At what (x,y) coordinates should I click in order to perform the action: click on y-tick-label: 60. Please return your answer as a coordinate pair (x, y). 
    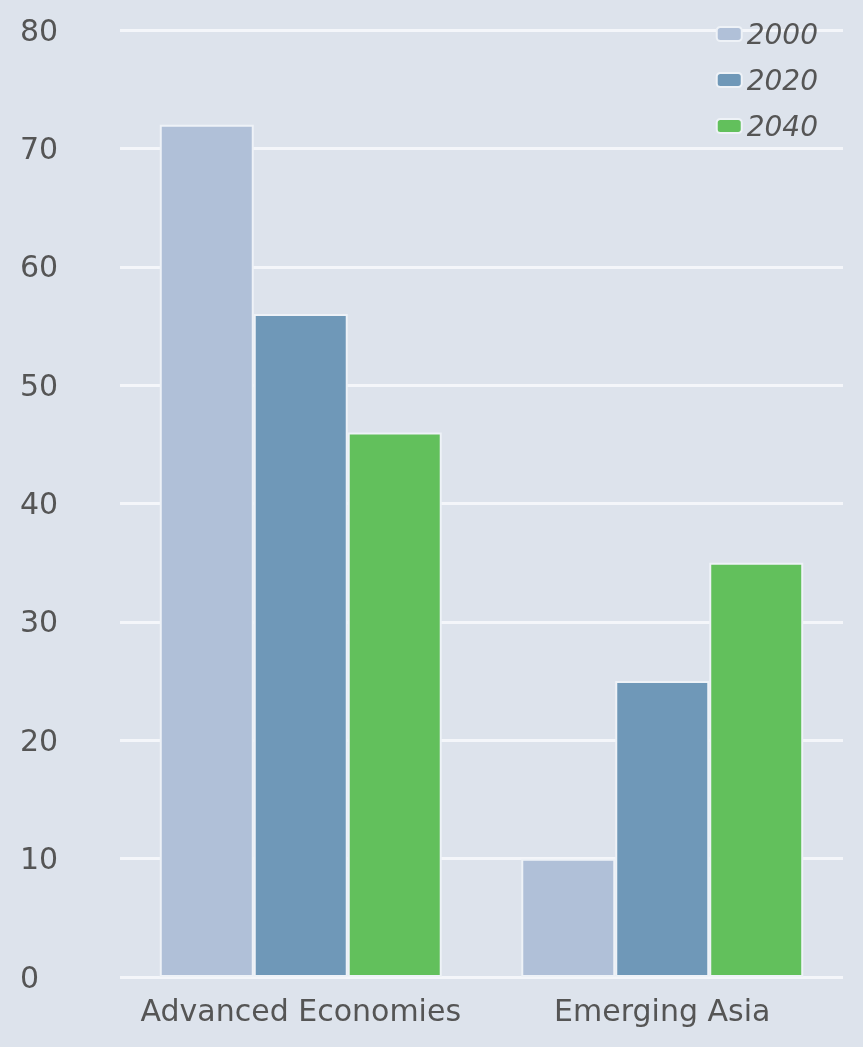
    Looking at the image, I should click on (39, 267).